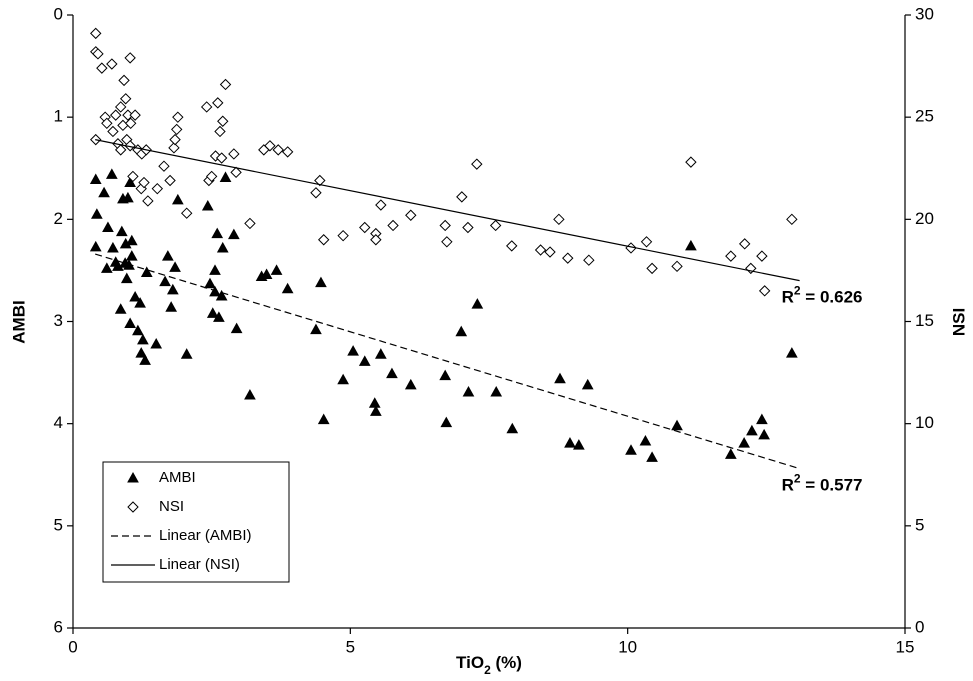  What do you see at coordinates (832, 297) in the screenshot?
I see `r-squared-text: = 0.626` at bounding box center [832, 297].